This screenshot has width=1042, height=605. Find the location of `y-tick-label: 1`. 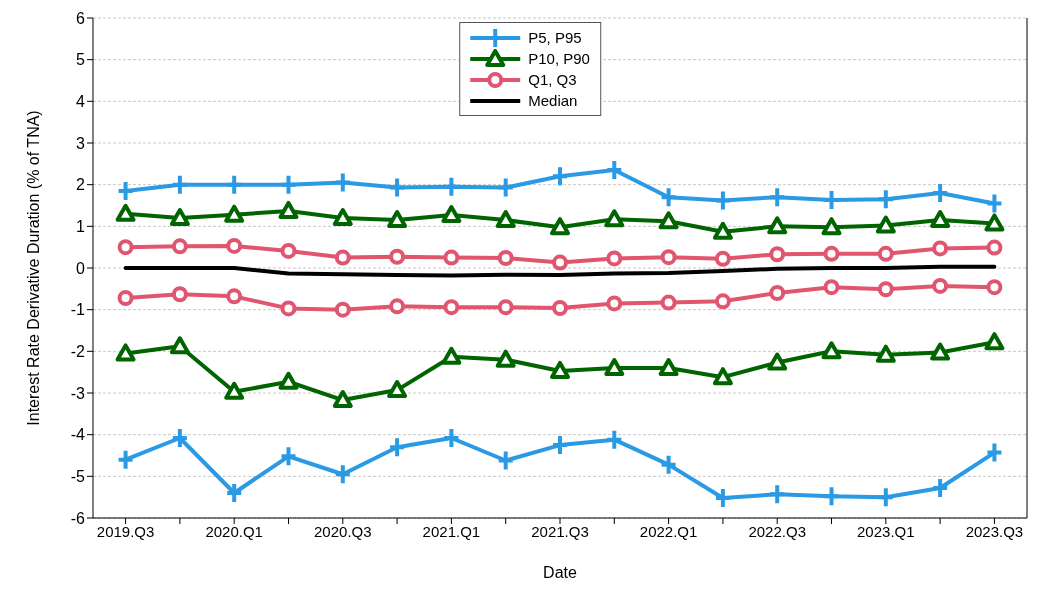

y-tick-label: 1 is located at coordinates (81, 227).